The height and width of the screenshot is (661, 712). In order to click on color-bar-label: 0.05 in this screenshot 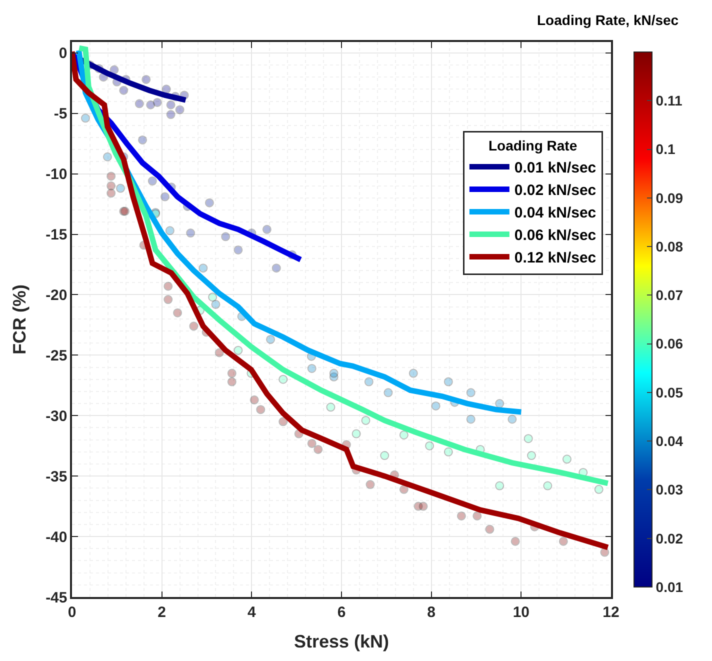, I will do `click(670, 392)`.